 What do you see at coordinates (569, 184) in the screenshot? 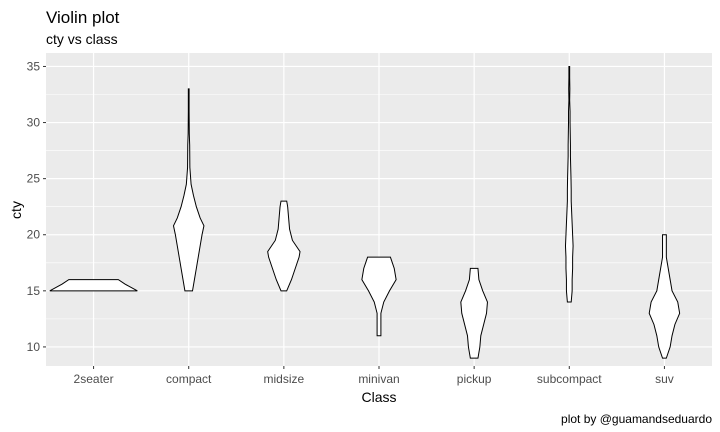
I see `violin-subcompact` at bounding box center [569, 184].